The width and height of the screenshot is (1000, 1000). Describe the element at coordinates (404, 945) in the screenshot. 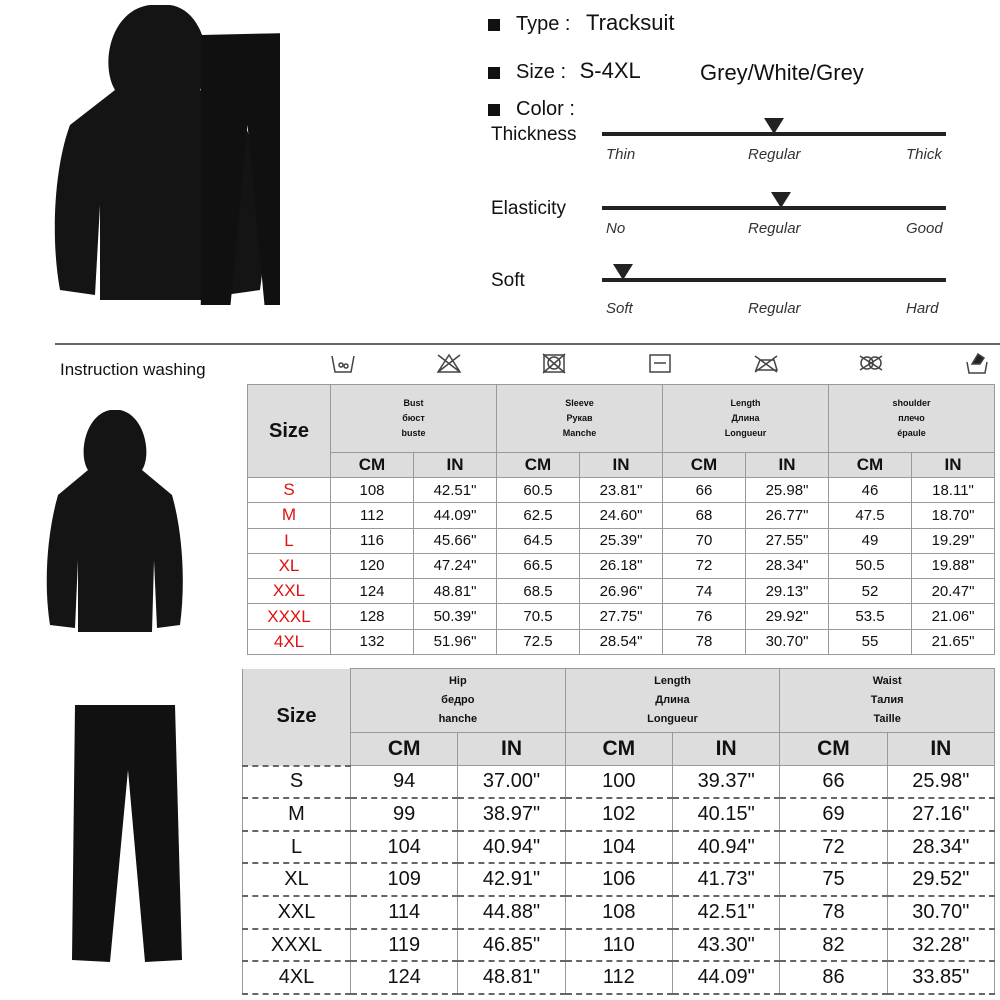

I see `value-cell: 119` at that location.